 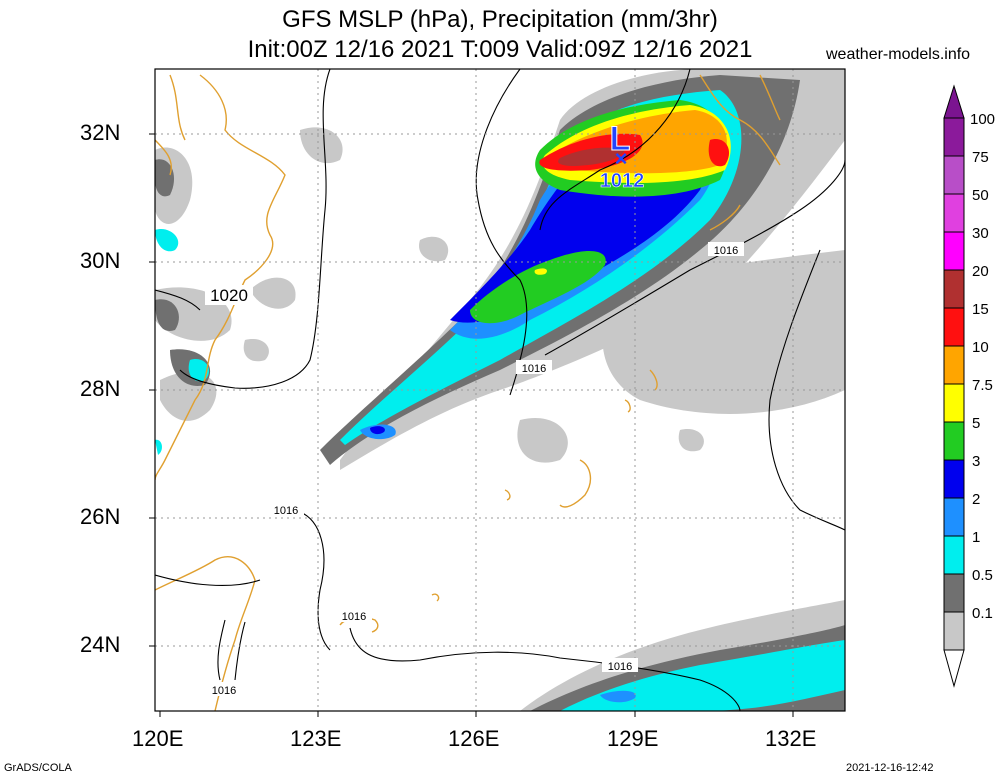 I want to click on colorbar-label: 15, so click(x=980, y=309).